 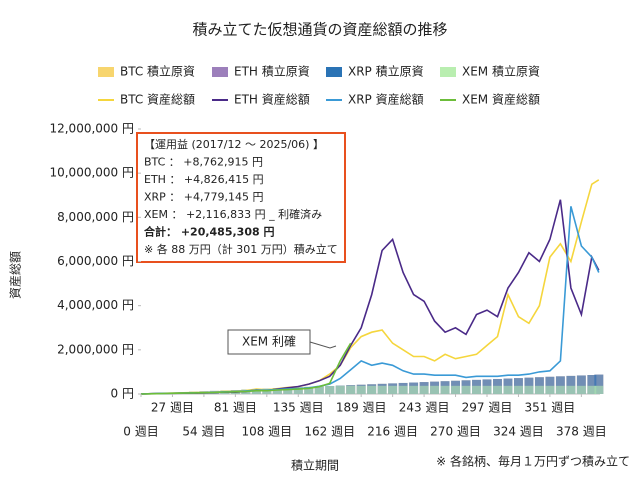 What do you see at coordinates (386, 99) in the screenshot?
I see `legend-label: XRP 資産総額` at bounding box center [386, 99].